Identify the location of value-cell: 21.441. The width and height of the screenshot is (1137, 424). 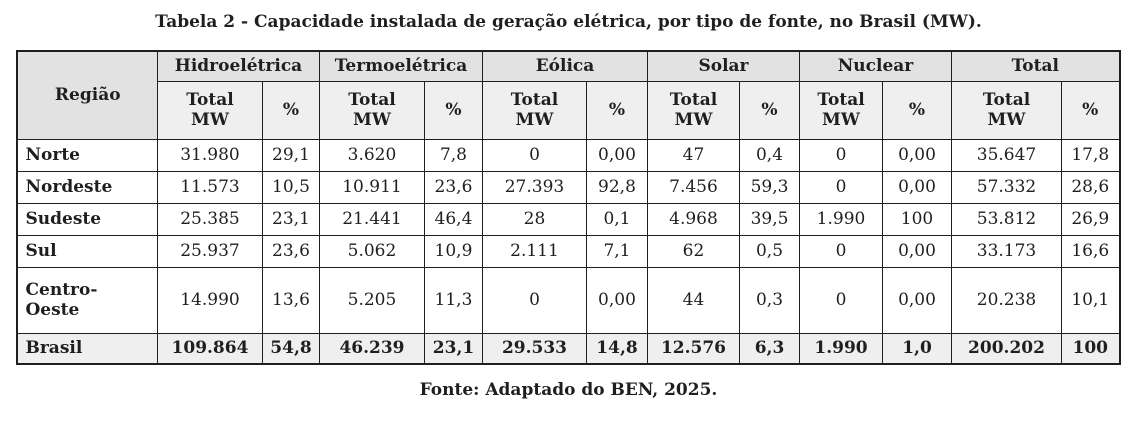
(371, 219).